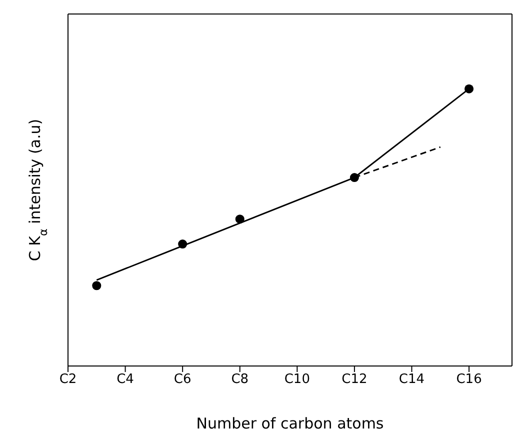  Describe the element at coordinates (290, 423) in the screenshot. I see `x-axis-title: Number of carbon atoms` at that location.